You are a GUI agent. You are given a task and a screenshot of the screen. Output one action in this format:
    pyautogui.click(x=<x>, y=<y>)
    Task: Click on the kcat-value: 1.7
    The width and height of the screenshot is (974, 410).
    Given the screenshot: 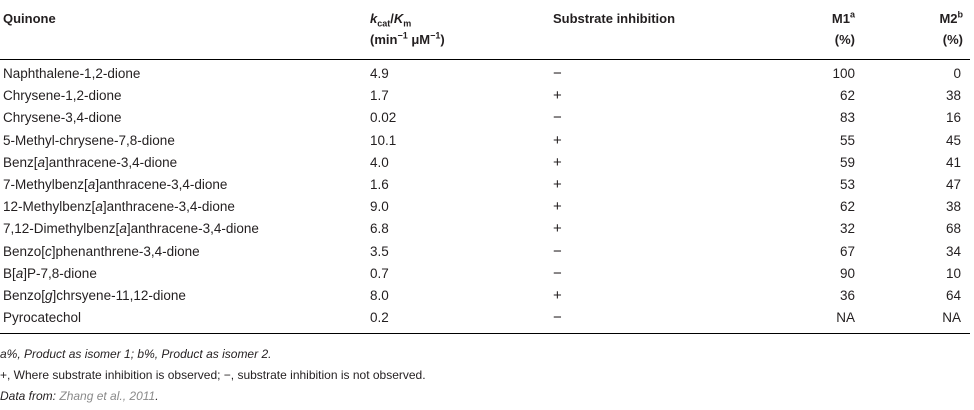 What is the action you would take?
    pyautogui.click(x=379, y=96)
    